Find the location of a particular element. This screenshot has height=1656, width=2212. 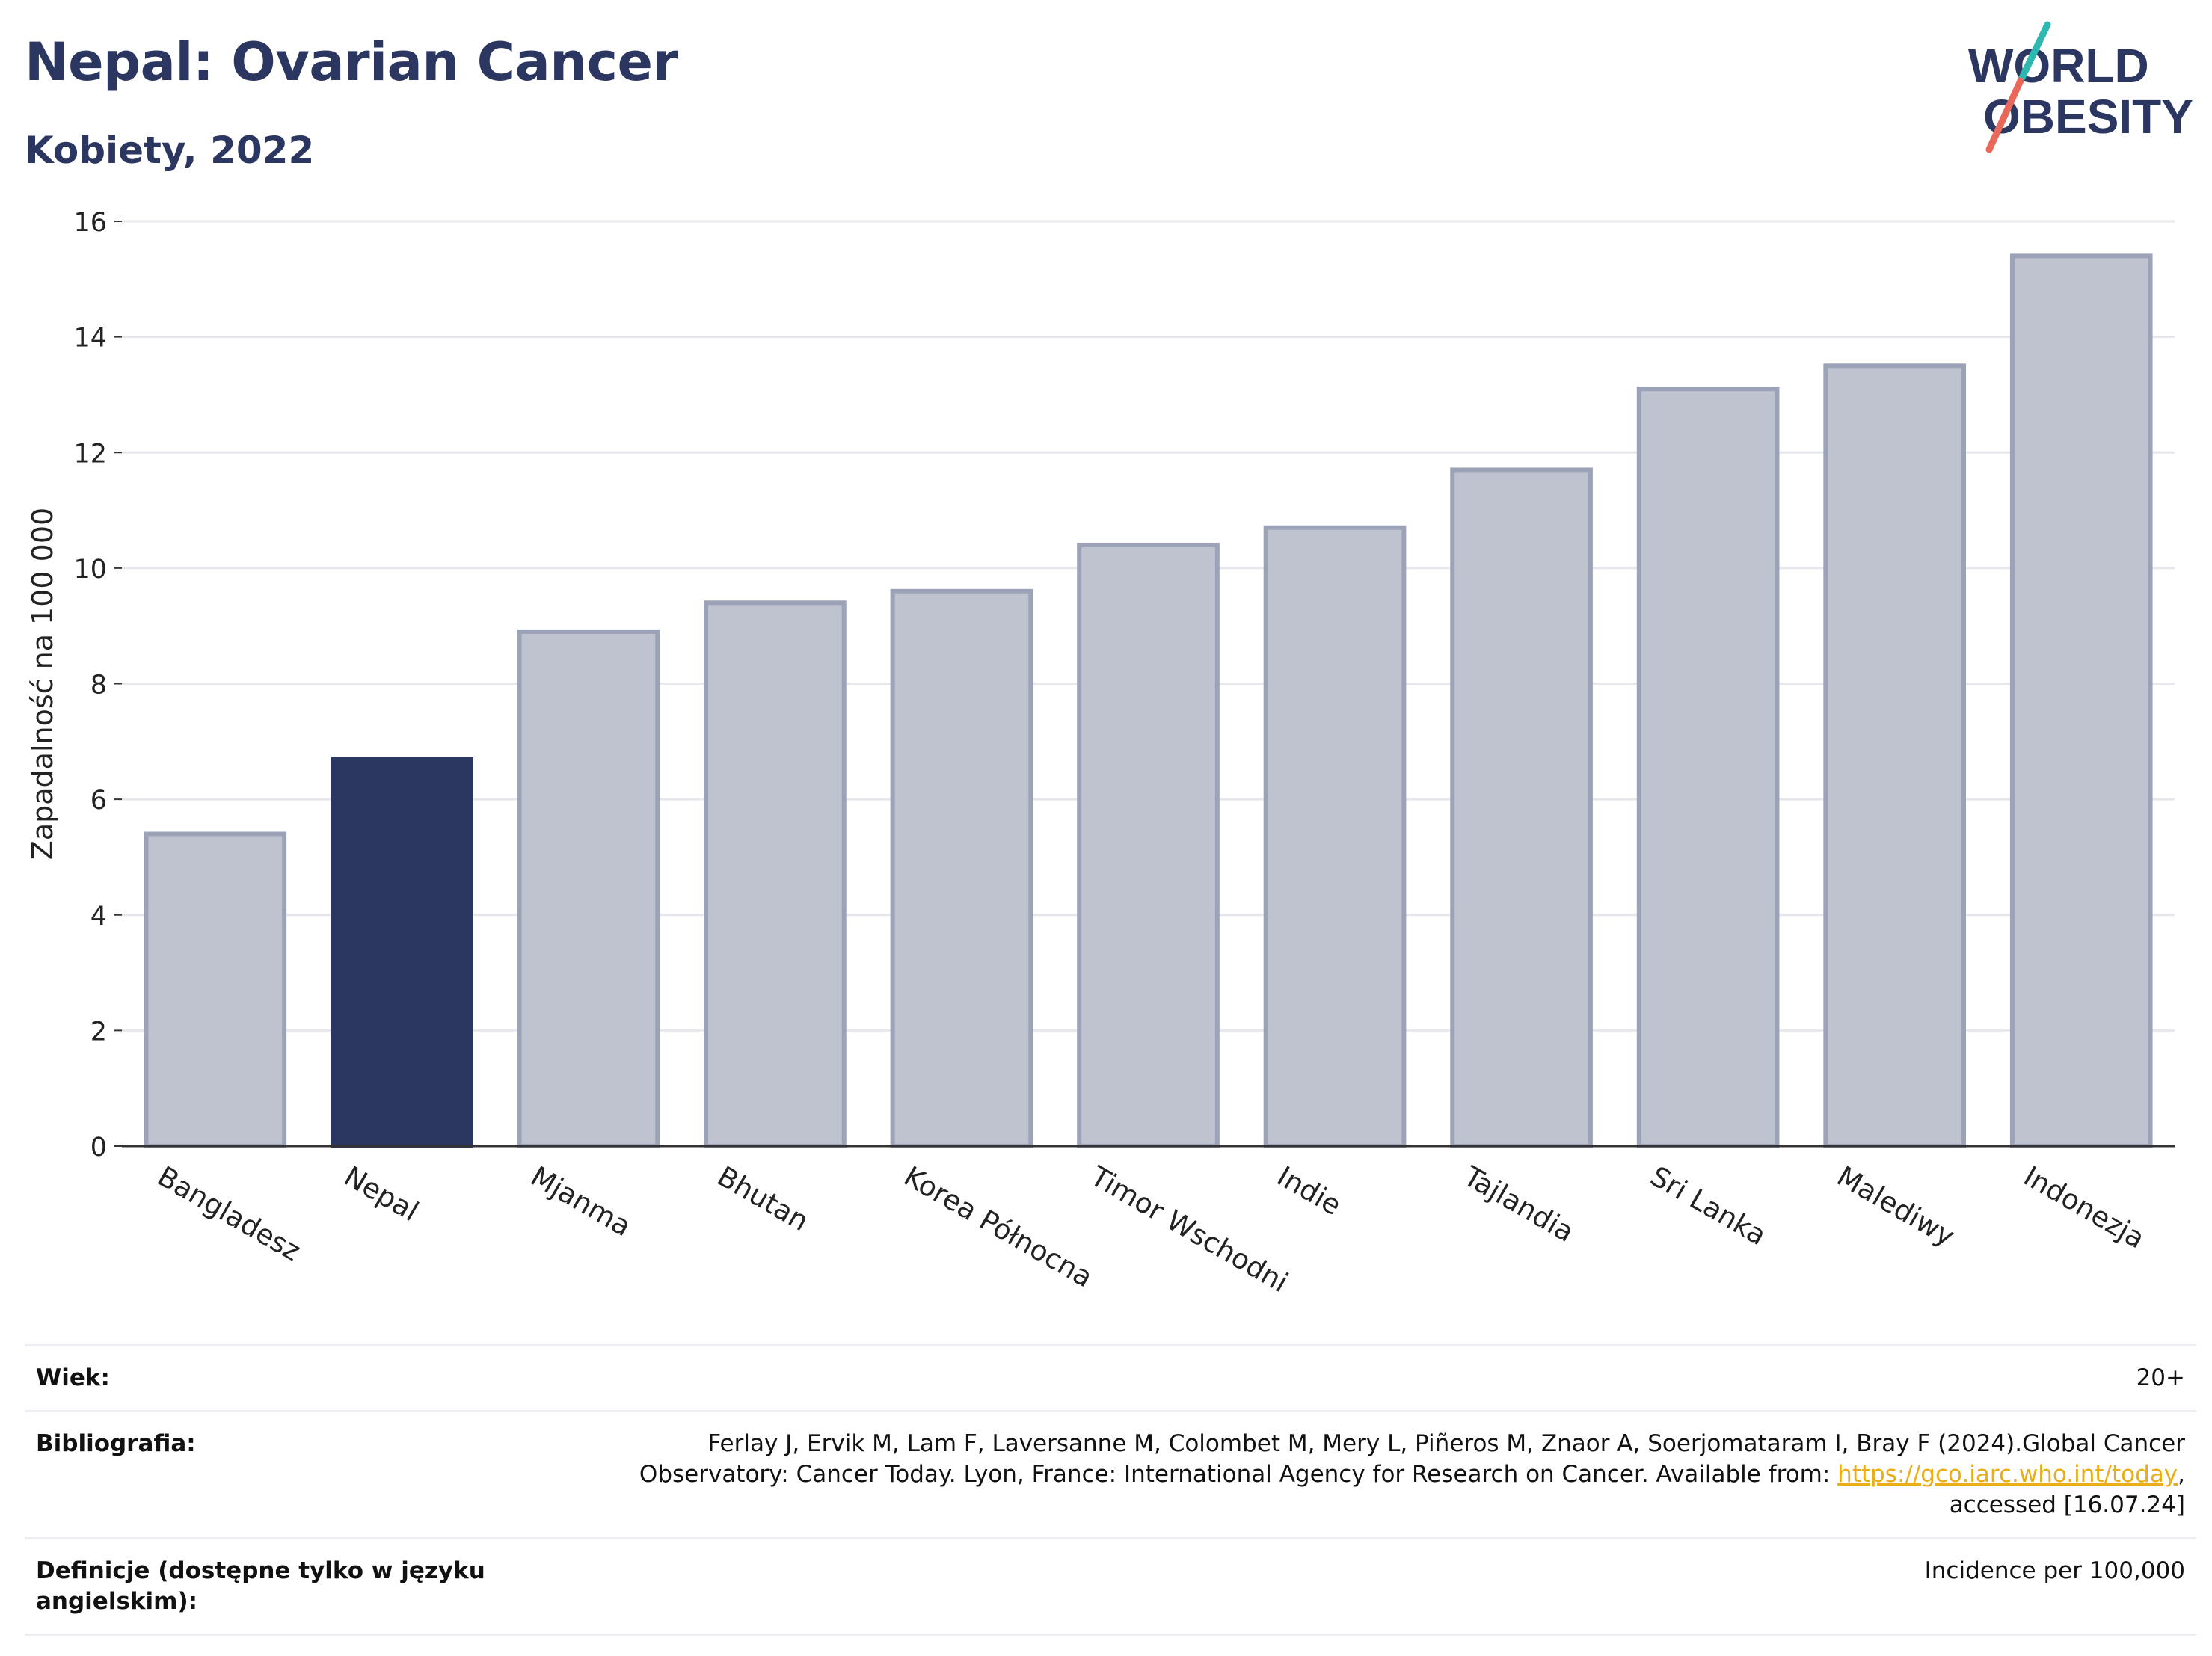

x-tick-label: Indonezja is located at coordinates (2084, 1207).